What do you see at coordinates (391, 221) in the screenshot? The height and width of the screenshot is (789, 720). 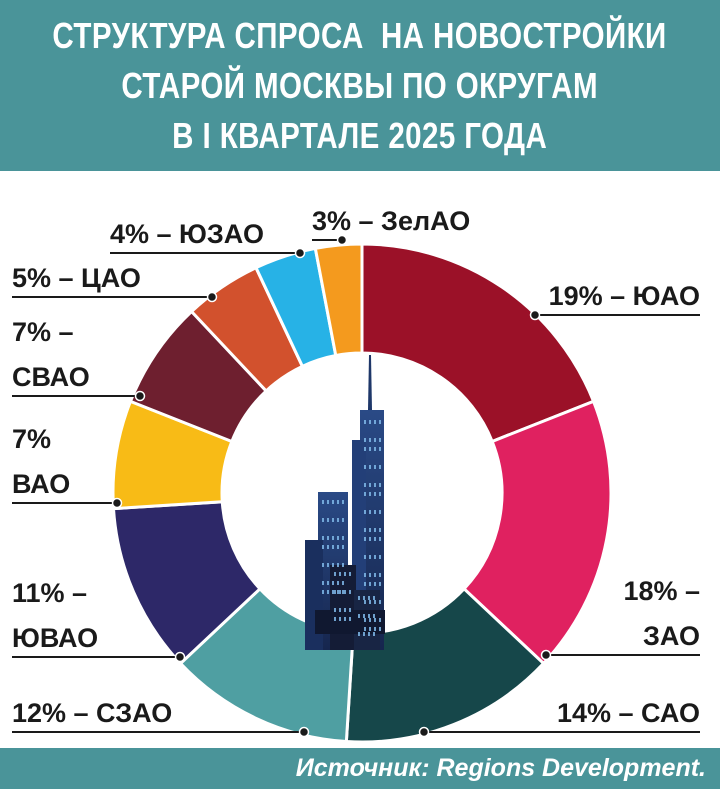 I see `slice-label-9-line-0: 3% – ЗелАО` at bounding box center [391, 221].